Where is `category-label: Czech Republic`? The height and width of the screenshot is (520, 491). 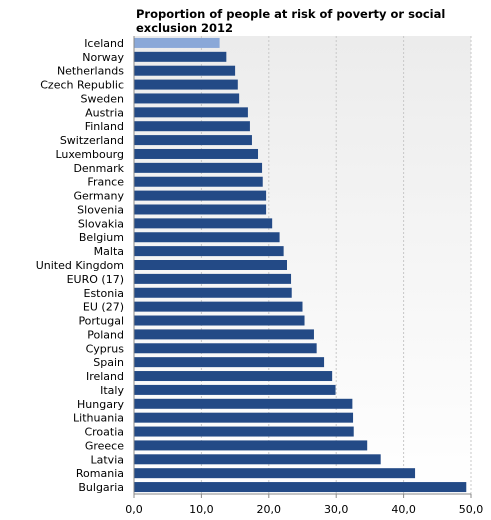 category-label: Czech Republic is located at coordinates (82, 85).